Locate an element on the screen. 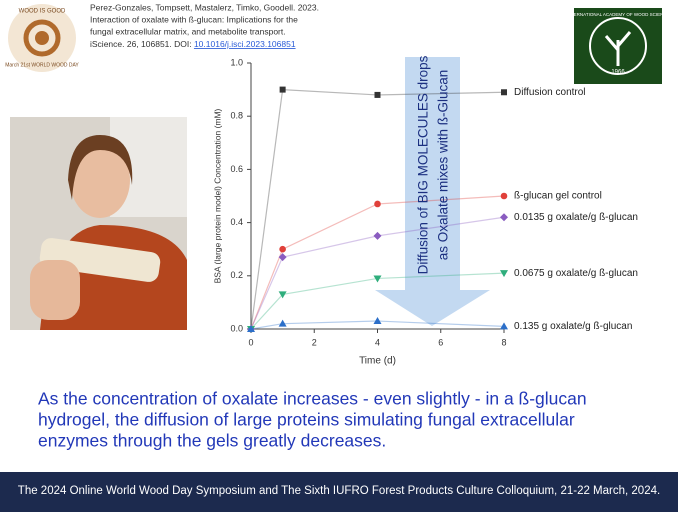  photo-hand is located at coordinates (55, 290).